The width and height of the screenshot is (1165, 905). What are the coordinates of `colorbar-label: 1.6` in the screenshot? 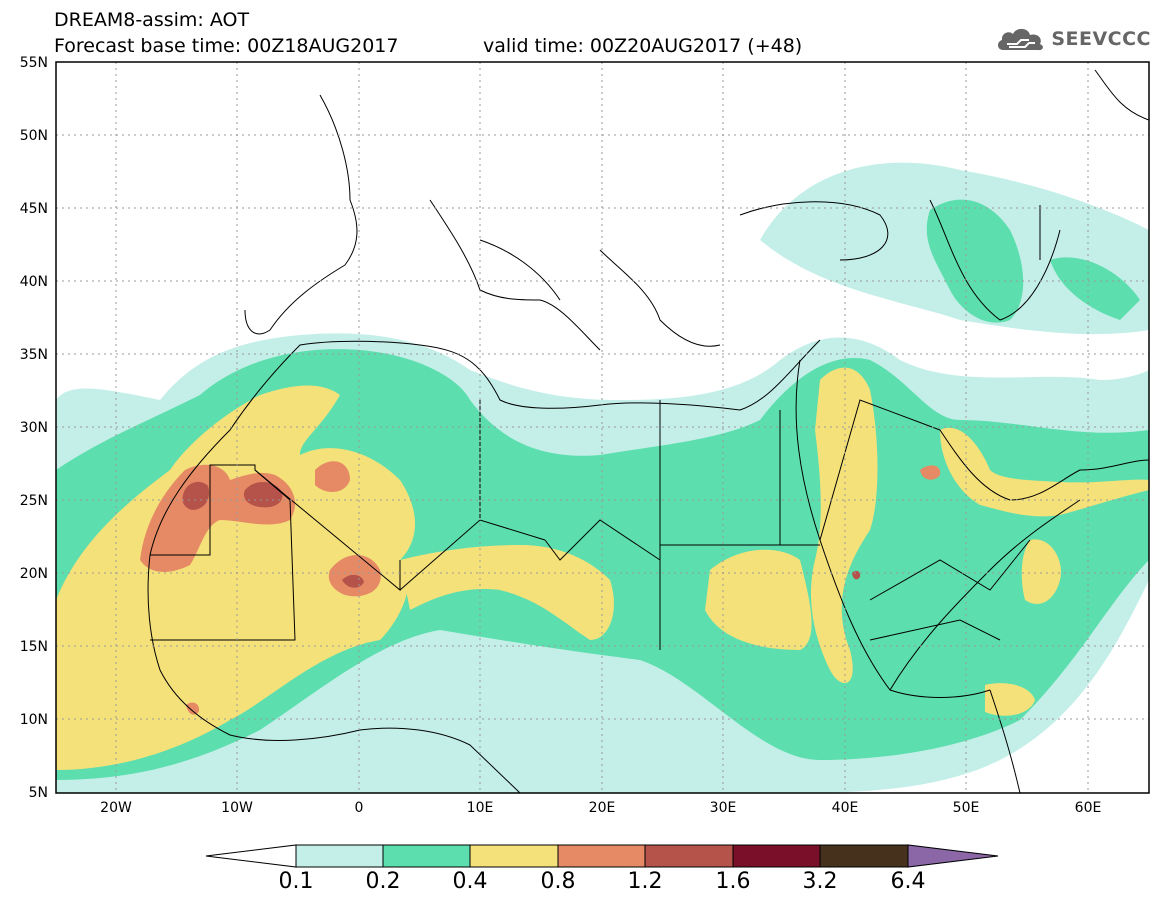 It's located at (733, 881).